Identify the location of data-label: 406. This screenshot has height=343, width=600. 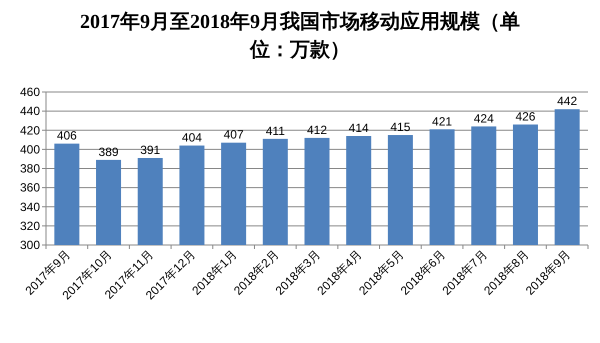
(67, 135).